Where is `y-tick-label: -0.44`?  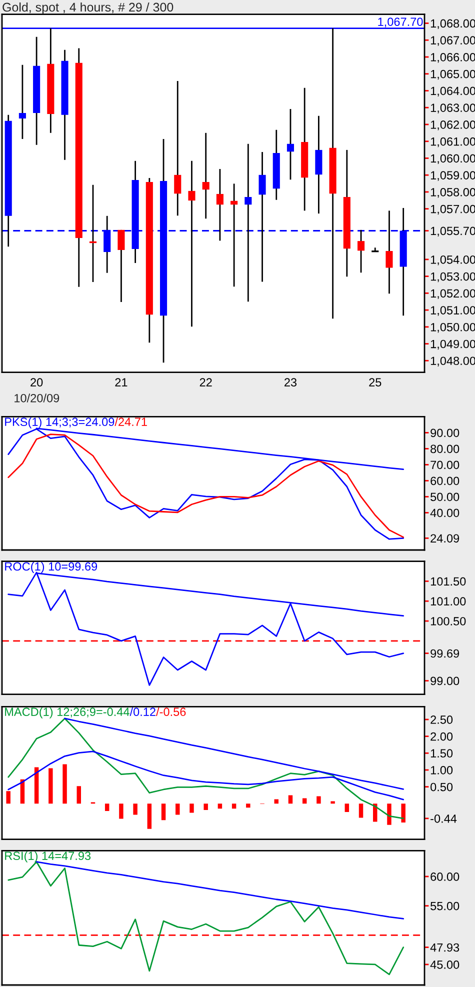 y-tick-label: -0.44 is located at coordinates (443, 818).